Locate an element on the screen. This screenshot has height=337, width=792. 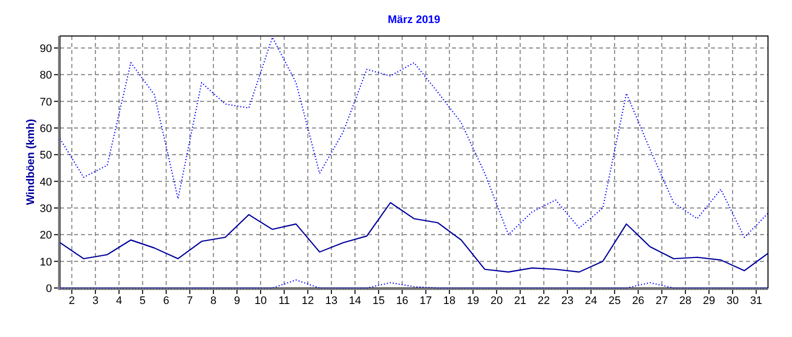
y-tick-label: 30 is located at coordinates (46, 209).